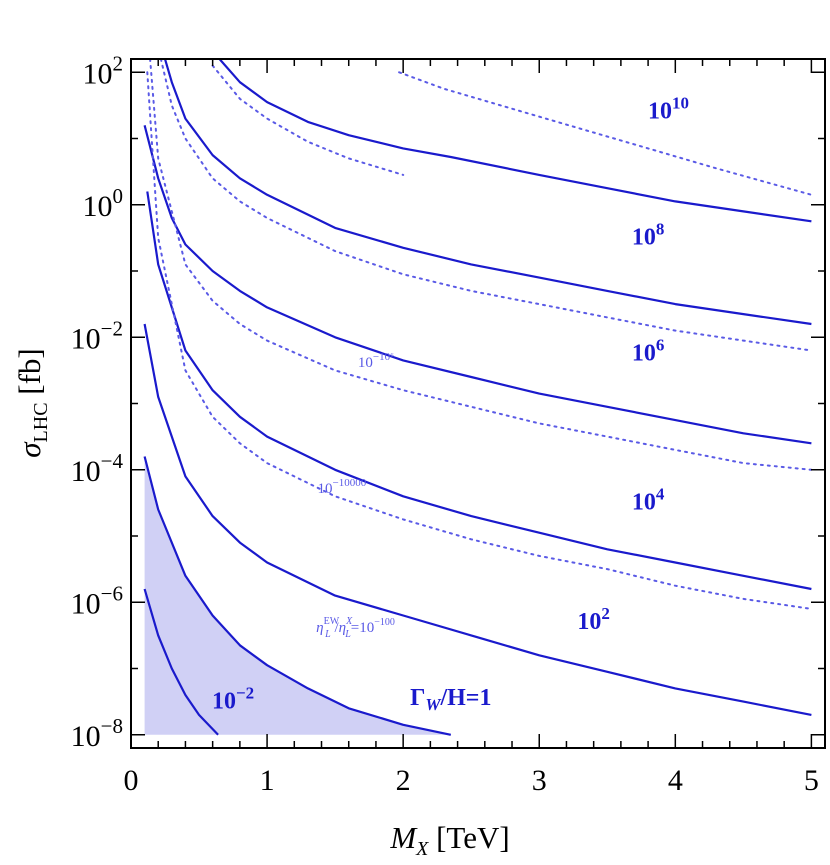 The image size is (830, 865). Describe the element at coordinates (648, 500) in the screenshot. I see `curve-label: 104` at that location.